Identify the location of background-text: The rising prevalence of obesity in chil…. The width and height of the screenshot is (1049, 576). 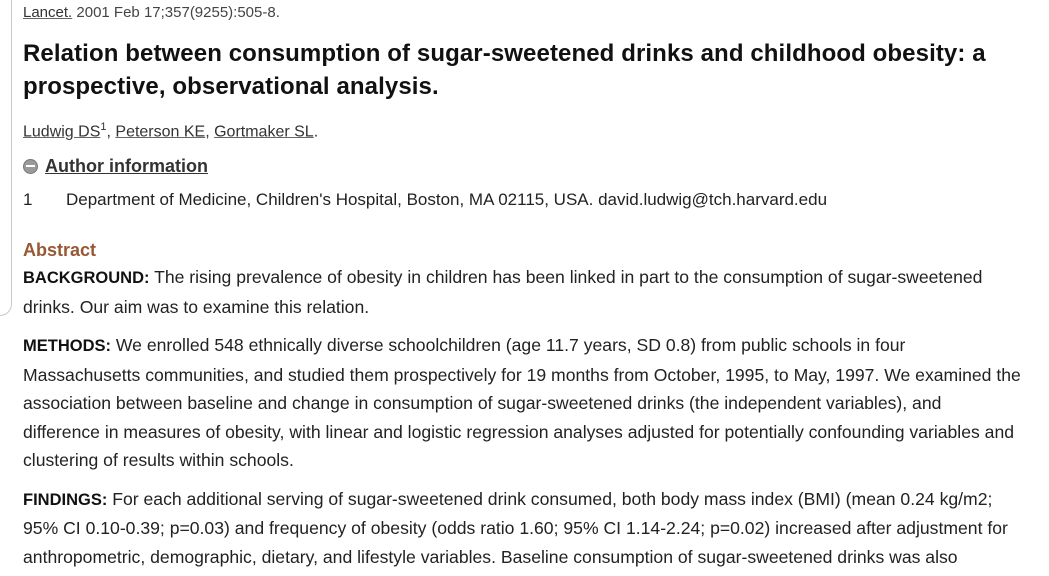
(503, 292).